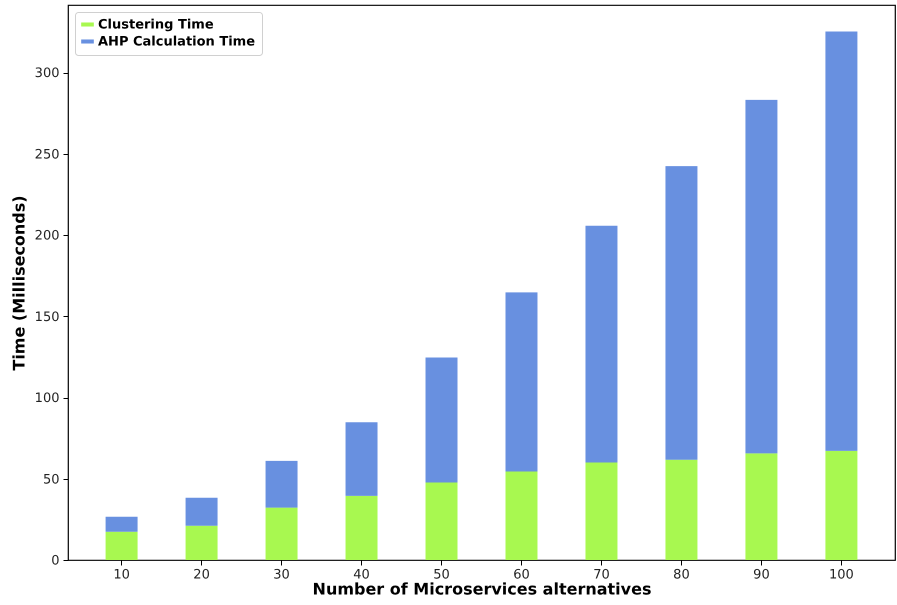 The height and width of the screenshot is (605, 897). What do you see at coordinates (521, 575) in the screenshot?
I see `x-tick-label: 60` at bounding box center [521, 575].